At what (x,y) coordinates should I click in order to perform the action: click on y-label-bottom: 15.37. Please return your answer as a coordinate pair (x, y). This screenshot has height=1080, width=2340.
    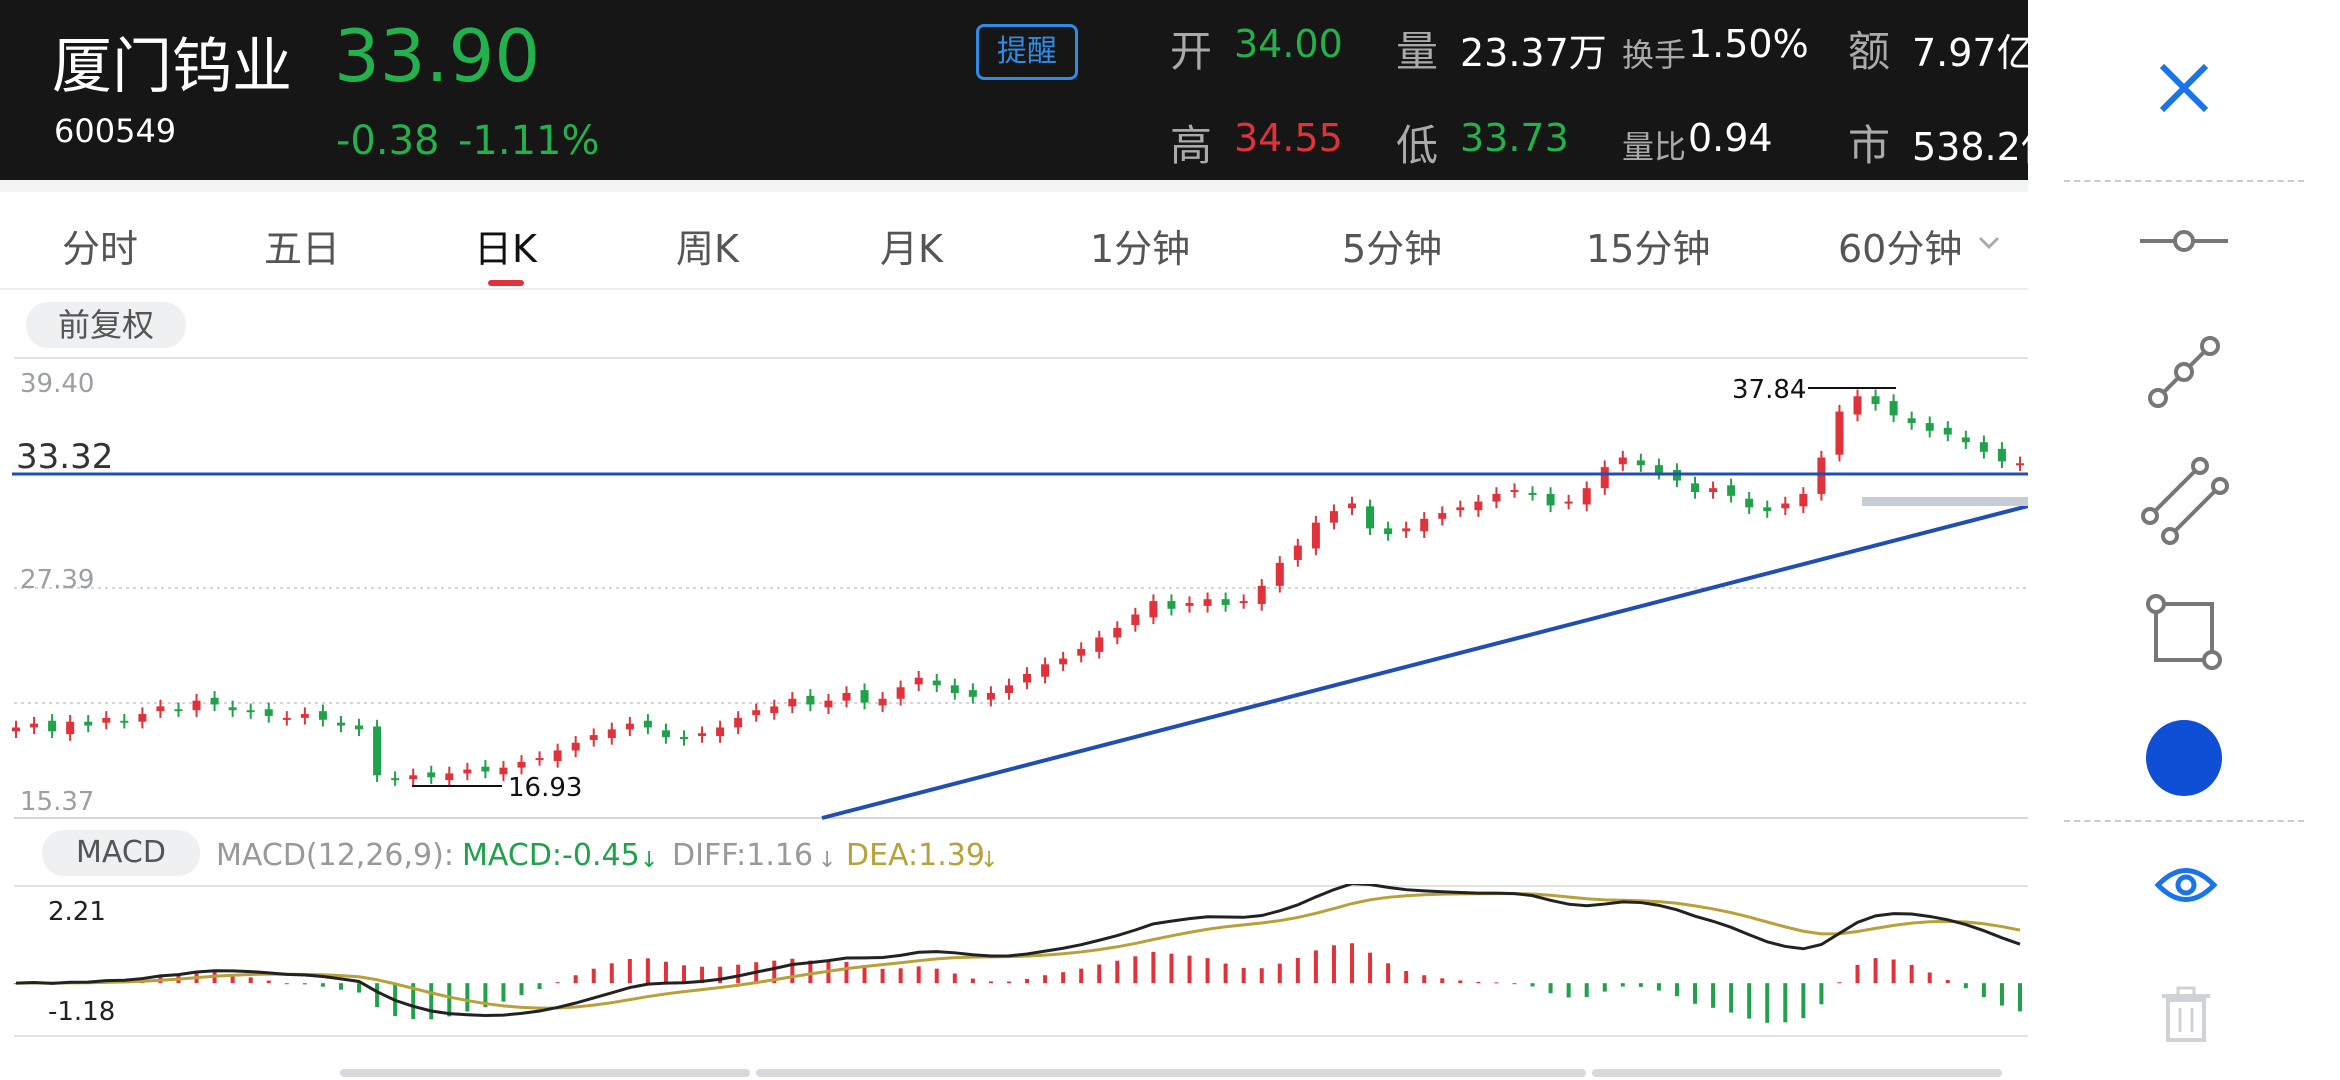
    Looking at the image, I should click on (57, 802).